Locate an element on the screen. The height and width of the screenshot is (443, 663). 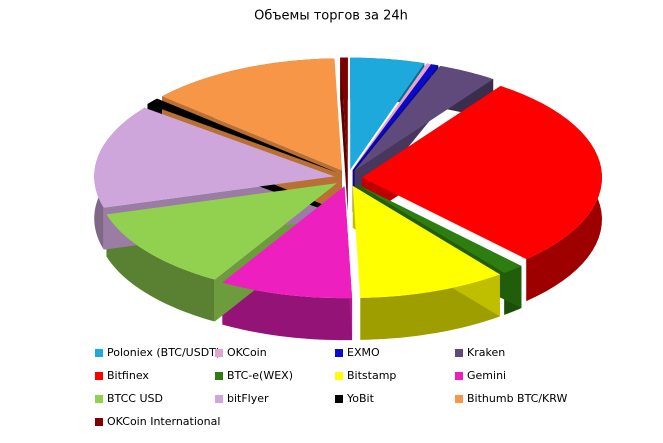
legend-label: Bitstamp is located at coordinates (371, 375).